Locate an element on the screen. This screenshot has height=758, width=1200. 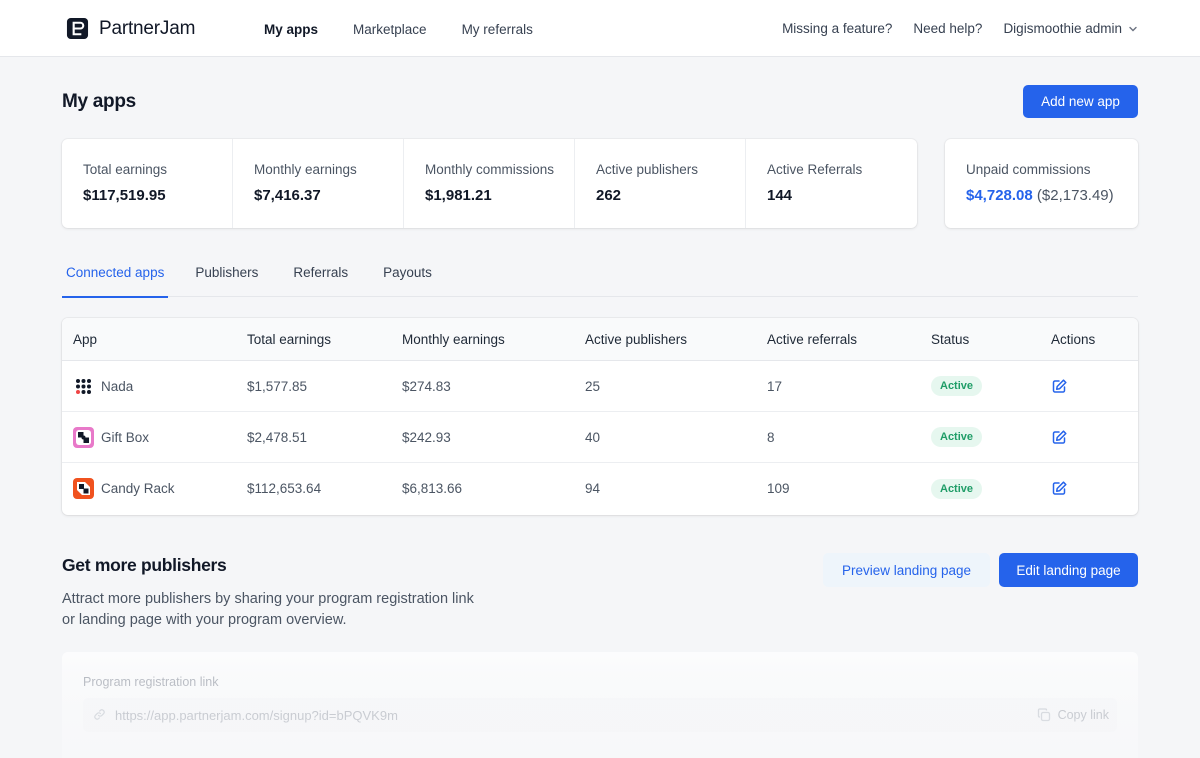
stat-total-earnings: Total earnings $117,519.95 is located at coordinates (147, 183).